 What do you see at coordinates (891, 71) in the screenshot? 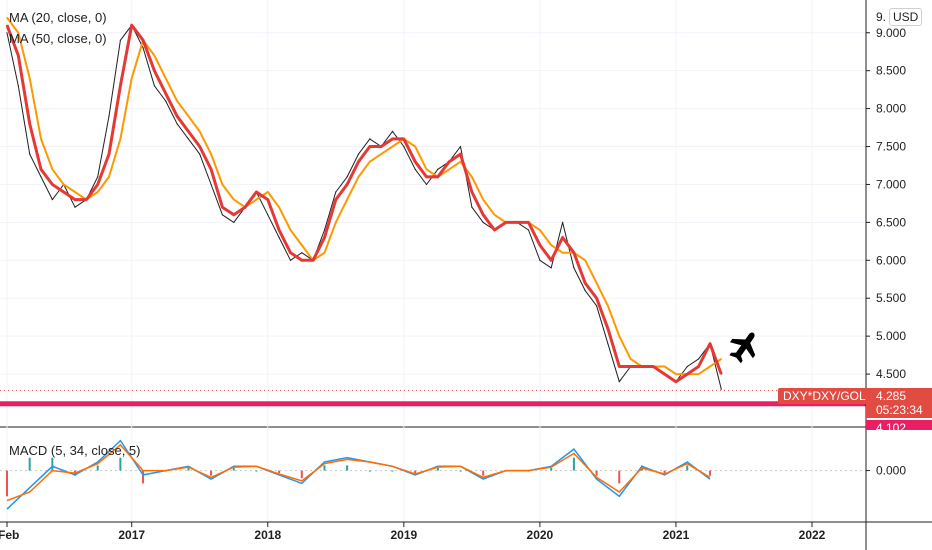
I see `price-tick-label: 8.500` at bounding box center [891, 71].